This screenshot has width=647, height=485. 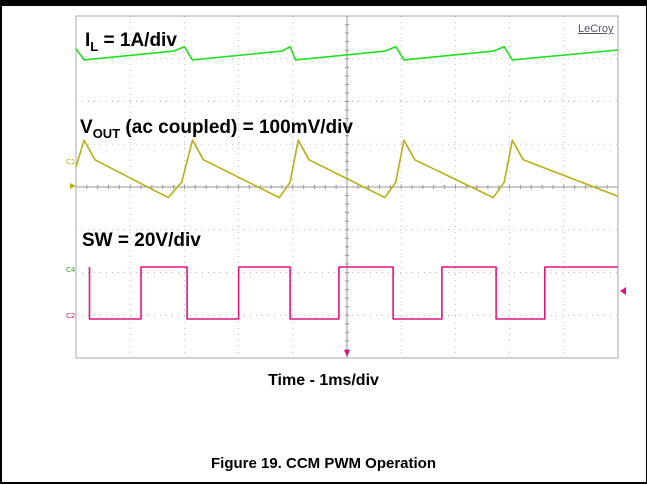 I want to click on trigger-time-marker, so click(x=347, y=353).